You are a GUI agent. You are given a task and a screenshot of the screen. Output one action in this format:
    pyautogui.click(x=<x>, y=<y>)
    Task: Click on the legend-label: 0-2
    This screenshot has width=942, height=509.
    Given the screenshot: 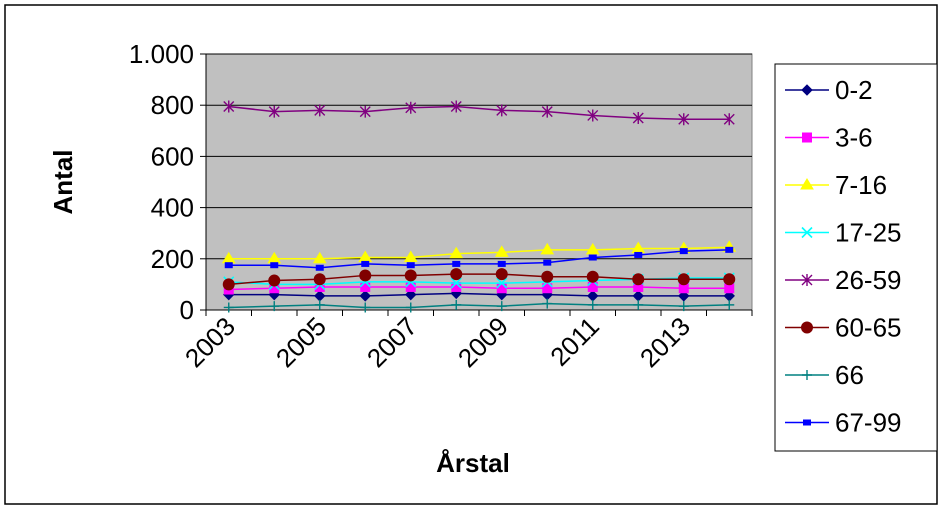 What is the action you would take?
    pyautogui.click(x=854, y=90)
    